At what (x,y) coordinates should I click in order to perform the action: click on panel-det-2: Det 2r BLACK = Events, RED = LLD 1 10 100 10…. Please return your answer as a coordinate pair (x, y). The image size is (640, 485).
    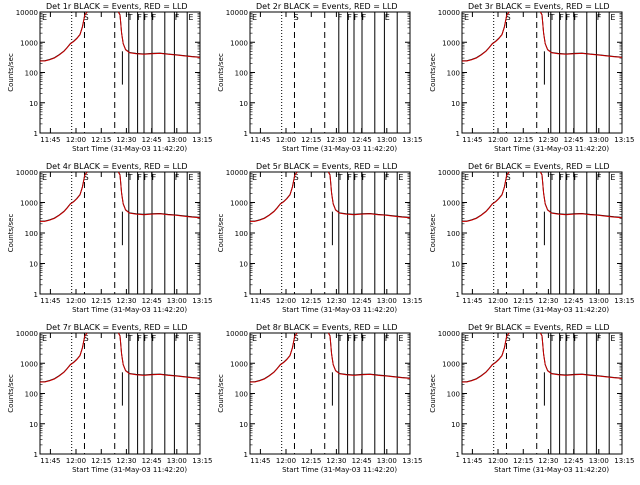
    Looking at the image, I should click on (319, 77).